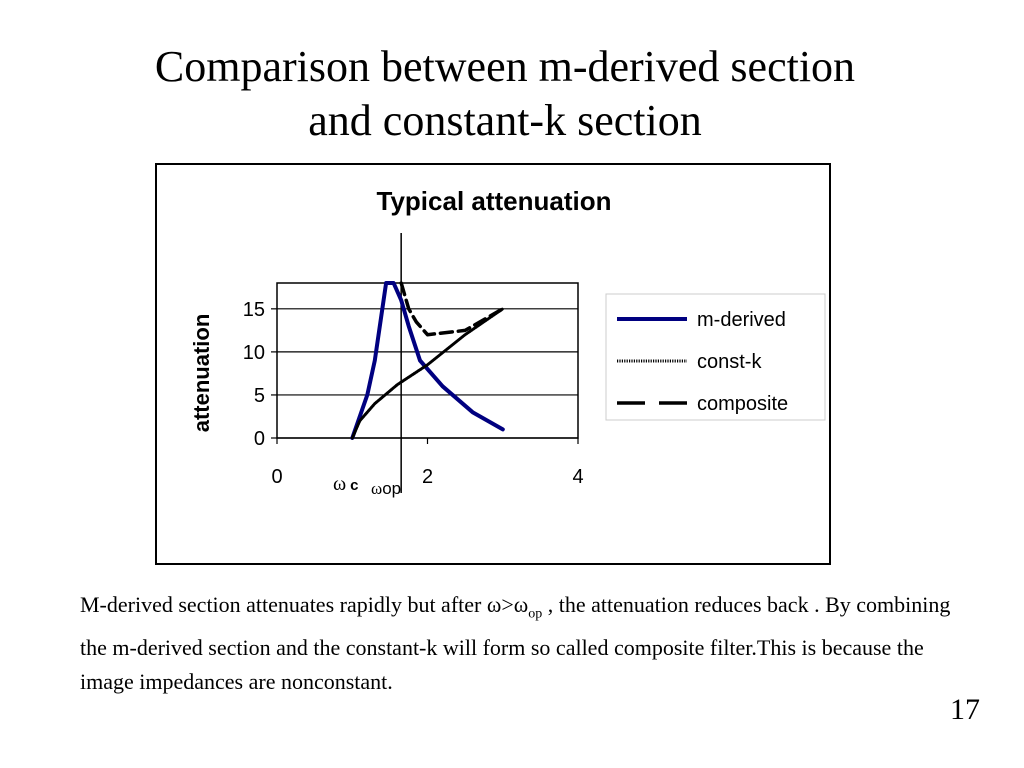 The width and height of the screenshot is (1024, 768). Describe the element at coordinates (742, 404) in the screenshot. I see `legend-label-composite: composite` at that location.